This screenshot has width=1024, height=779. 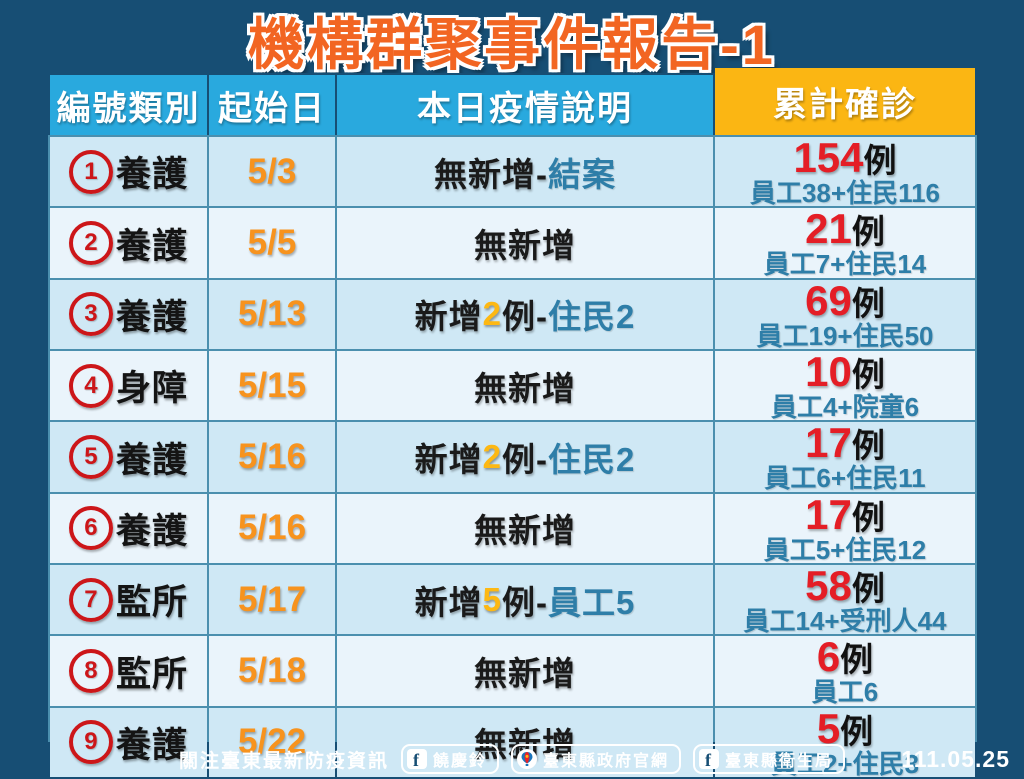 I want to click on total-count: 58, so click(x=828, y=586).